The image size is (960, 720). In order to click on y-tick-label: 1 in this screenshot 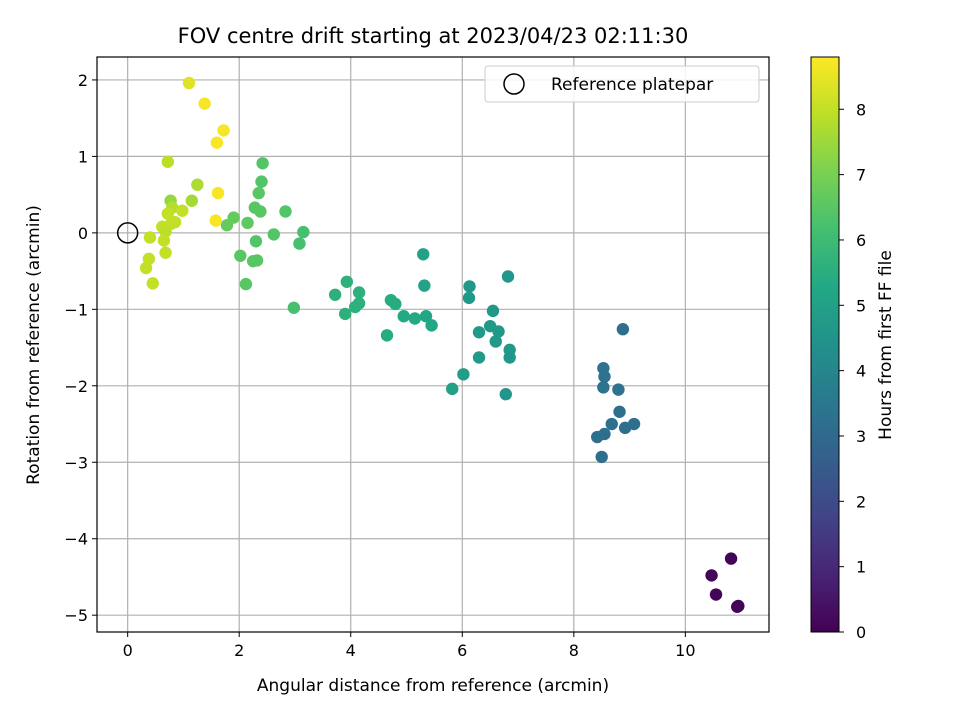, I will do `click(83, 156)`.